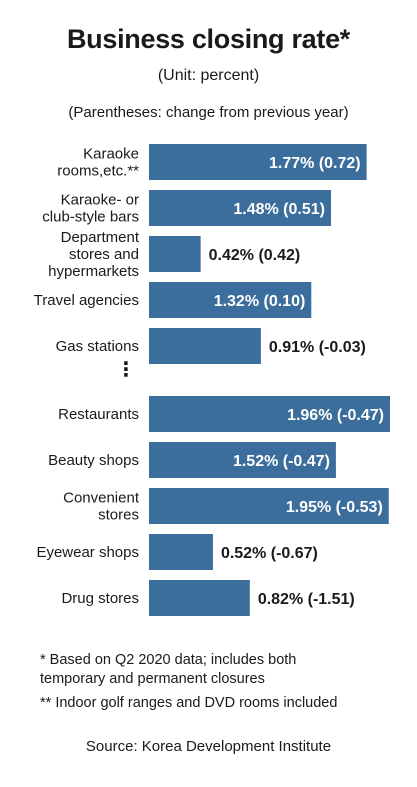  I want to click on chart-title: Business closing rate*, so click(208, 39).